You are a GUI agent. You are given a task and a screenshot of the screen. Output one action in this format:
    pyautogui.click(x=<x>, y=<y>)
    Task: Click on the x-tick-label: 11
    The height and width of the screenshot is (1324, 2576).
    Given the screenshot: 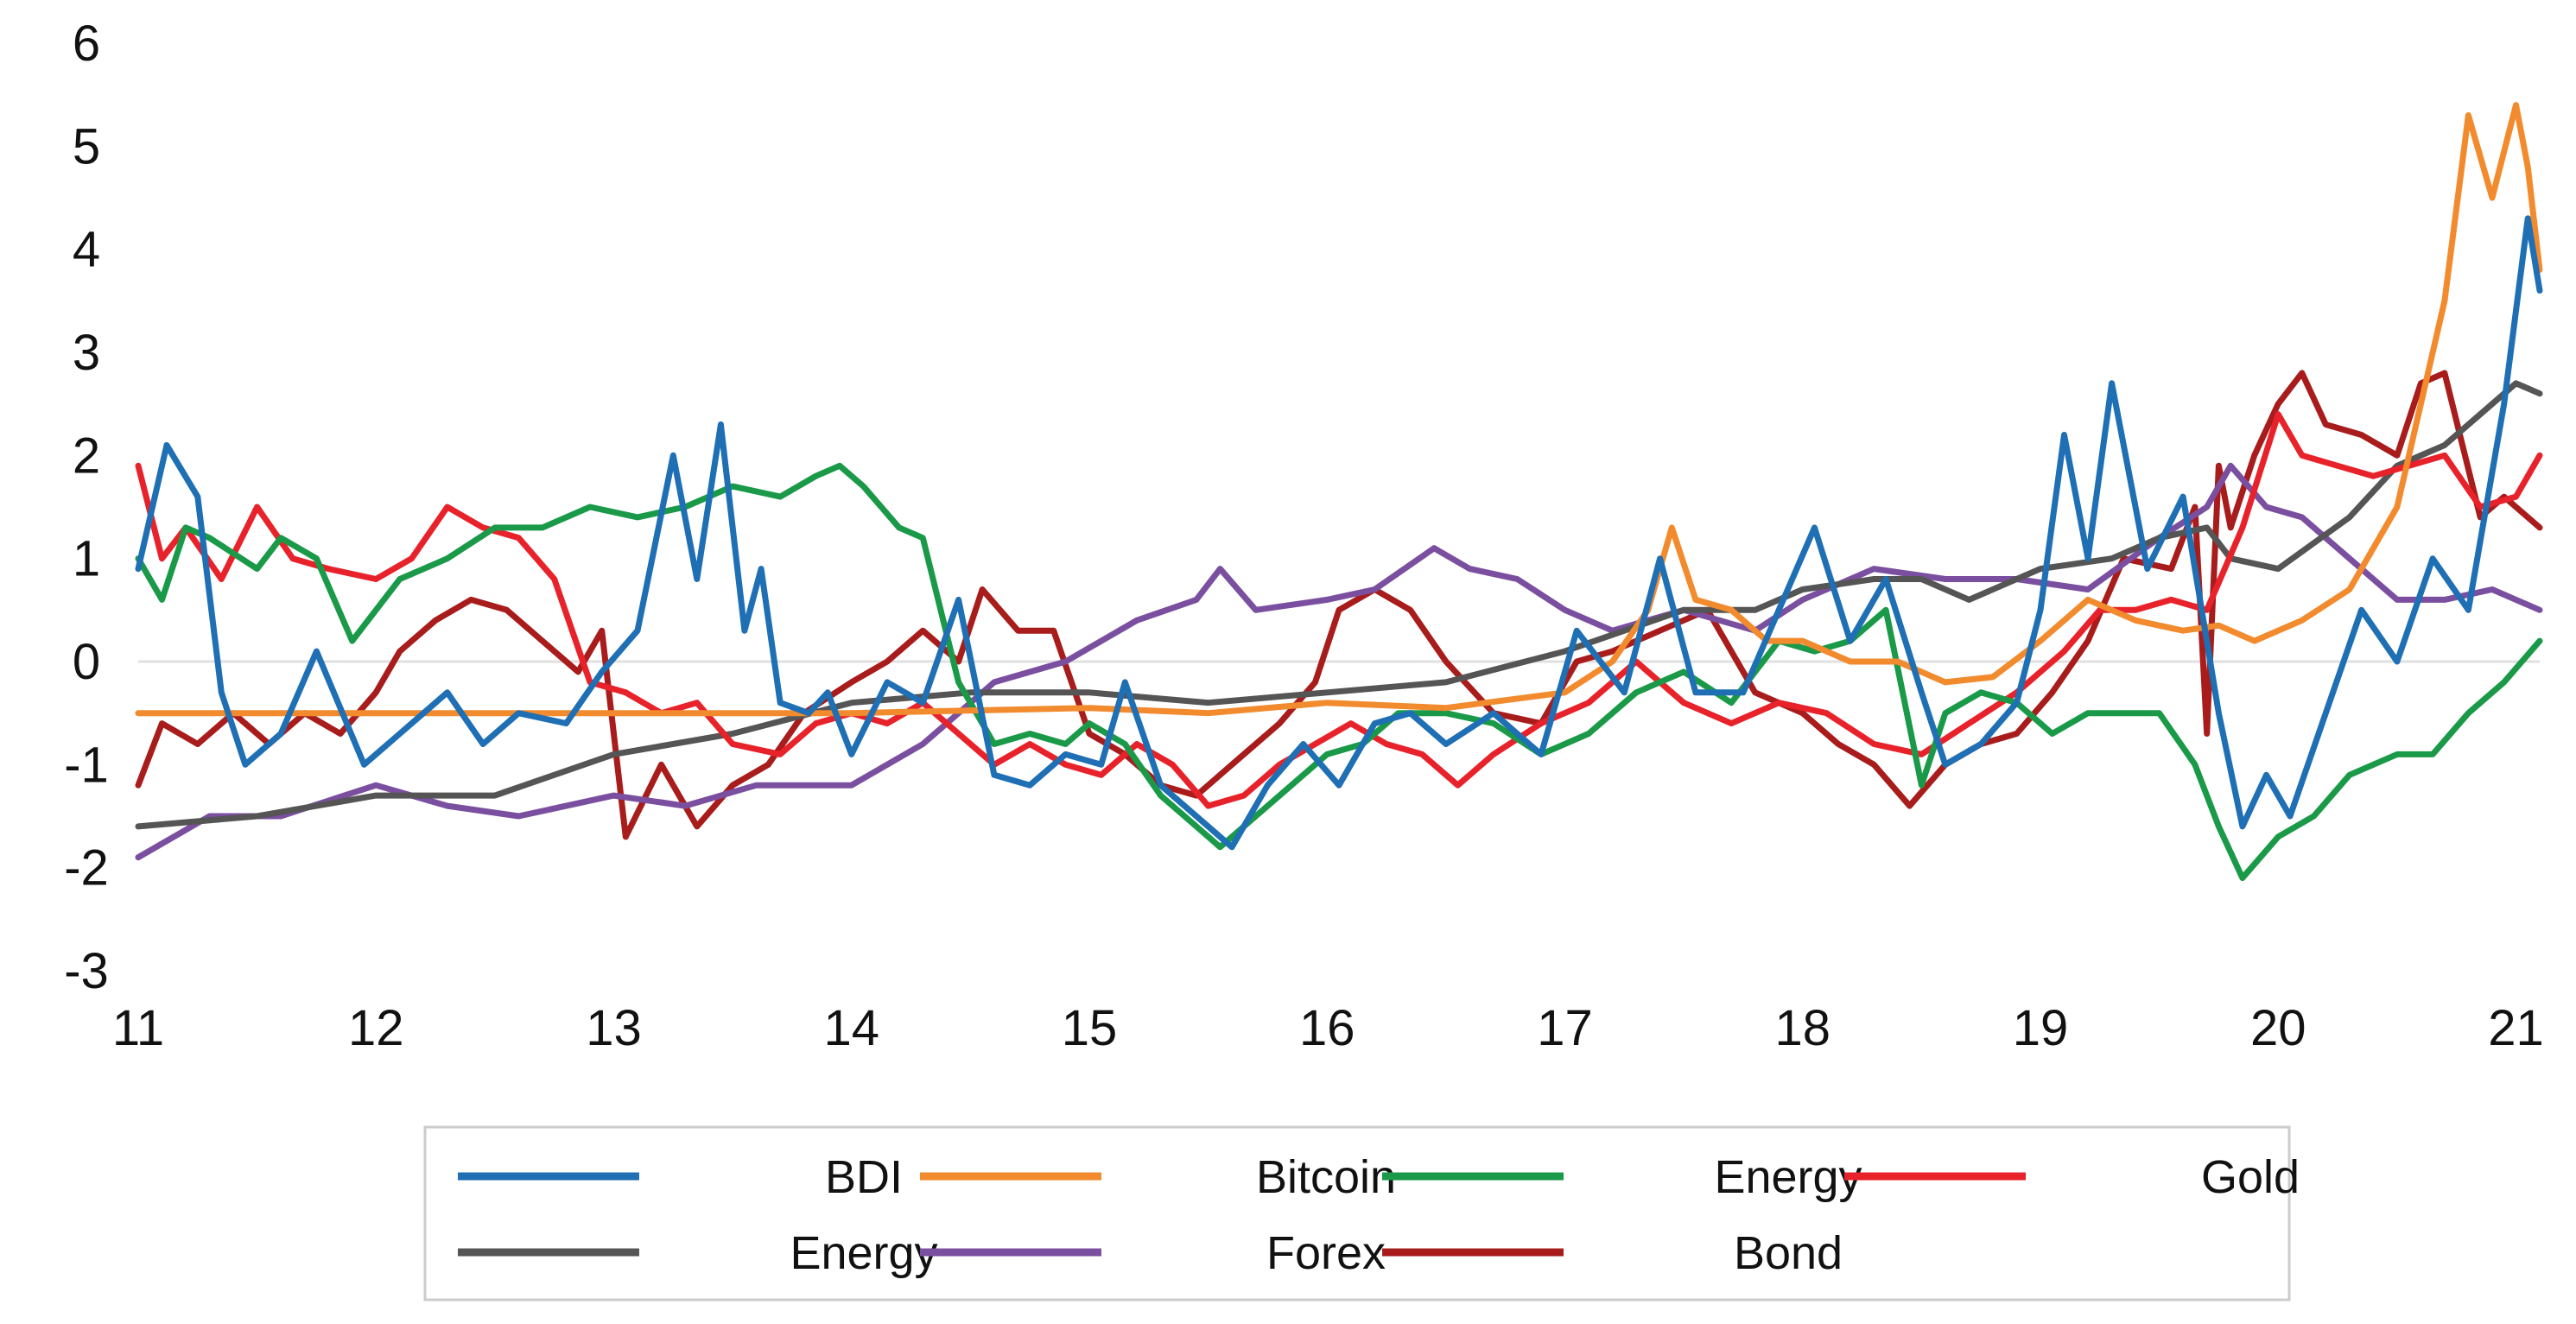 What is the action you would take?
    pyautogui.click(x=138, y=1028)
    